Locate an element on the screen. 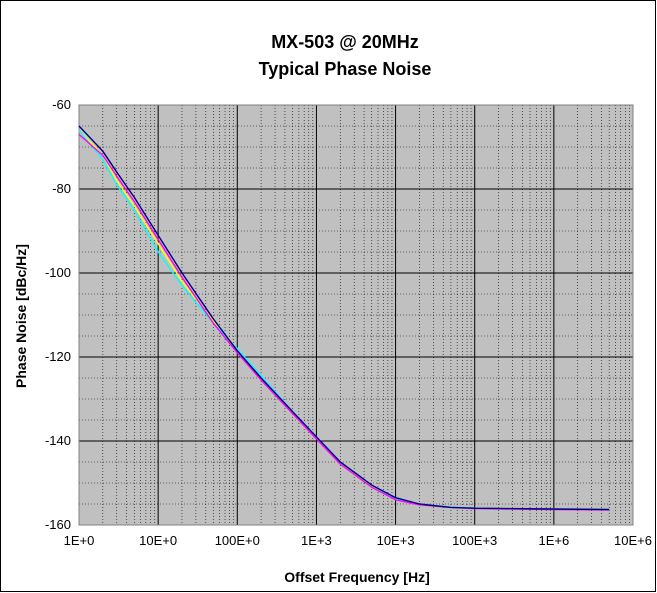 The height and width of the screenshot is (593, 657). y-tick-label: -100 is located at coordinates (58, 272).